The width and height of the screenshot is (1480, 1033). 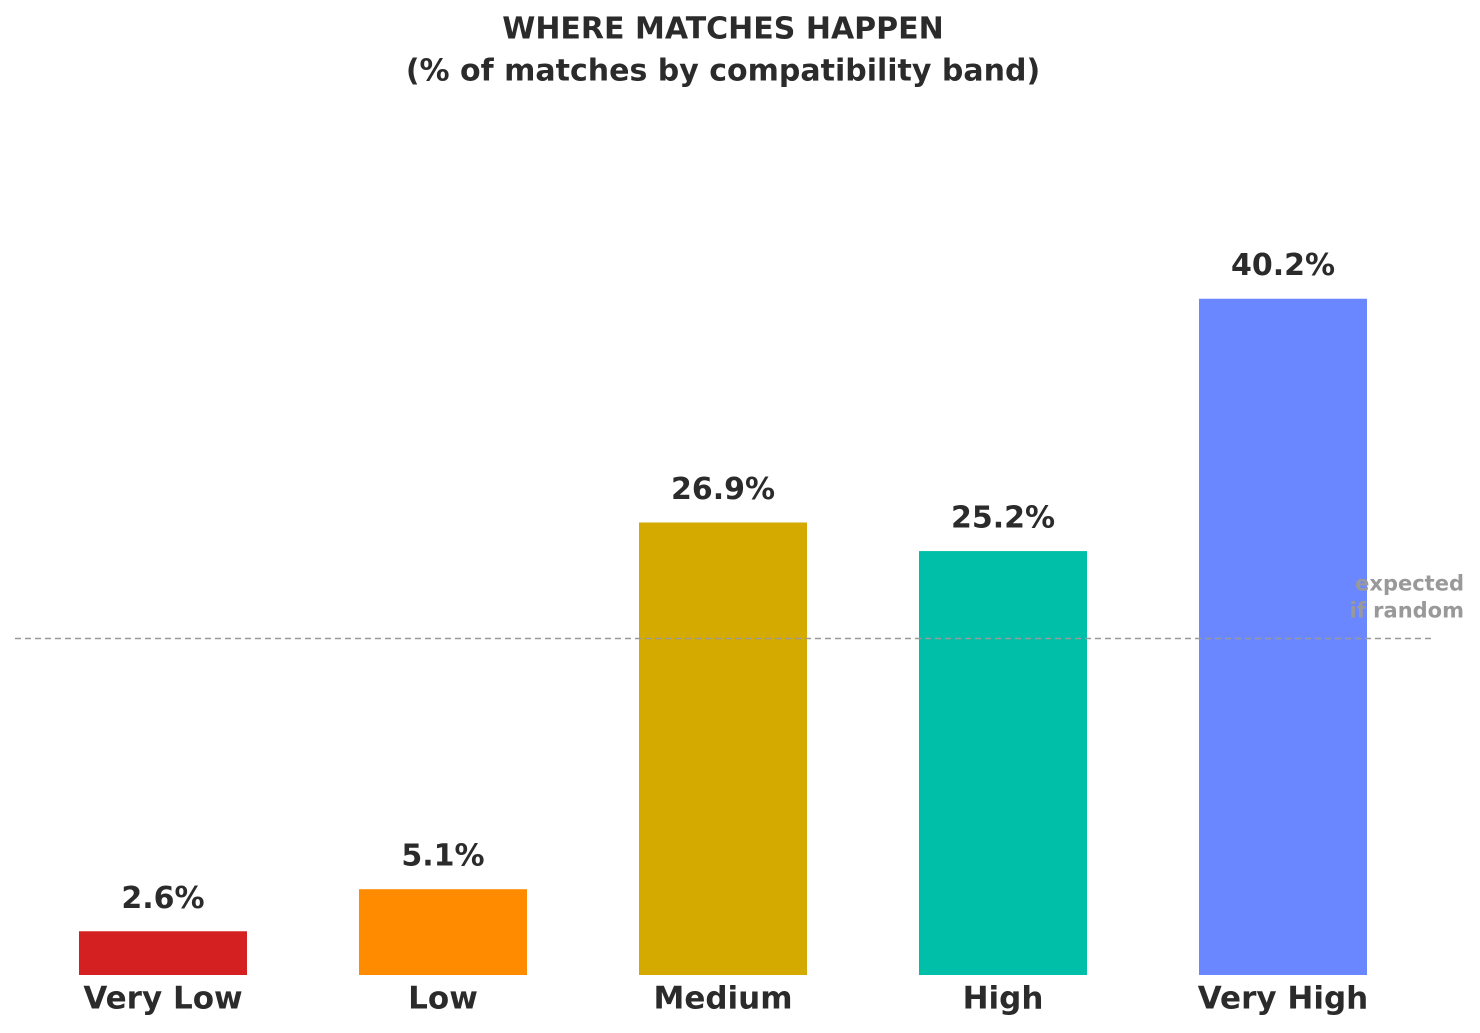 I want to click on x-tick-label: Very Low, so click(x=162, y=999).